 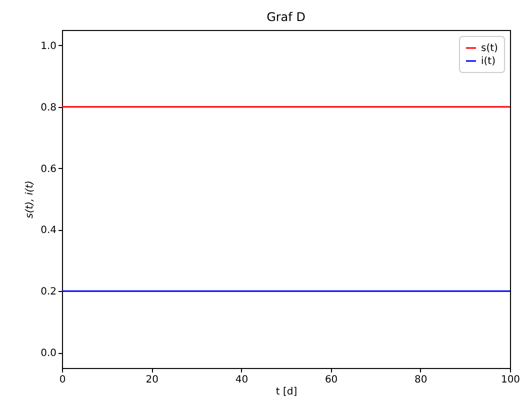 What do you see at coordinates (48, 108) in the screenshot?
I see `y-tick-label: 0.8` at bounding box center [48, 108].